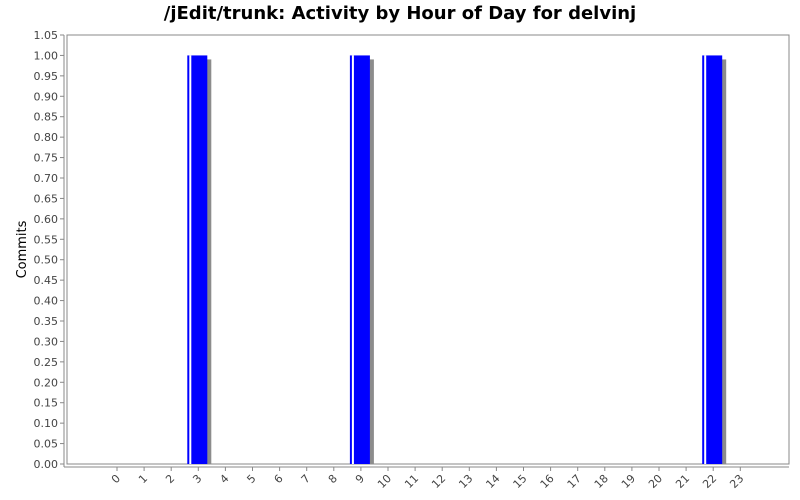 This screenshot has width=800, height=500. Describe the element at coordinates (438, 481) in the screenshot. I see `x-tick-label: 12` at that location.